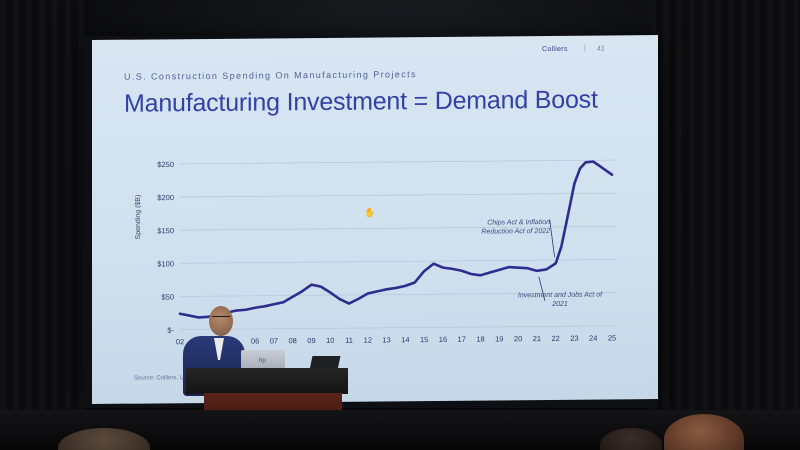 The image size is (800, 450). I want to click on hand-cursor-icon: ✋, so click(370, 212).